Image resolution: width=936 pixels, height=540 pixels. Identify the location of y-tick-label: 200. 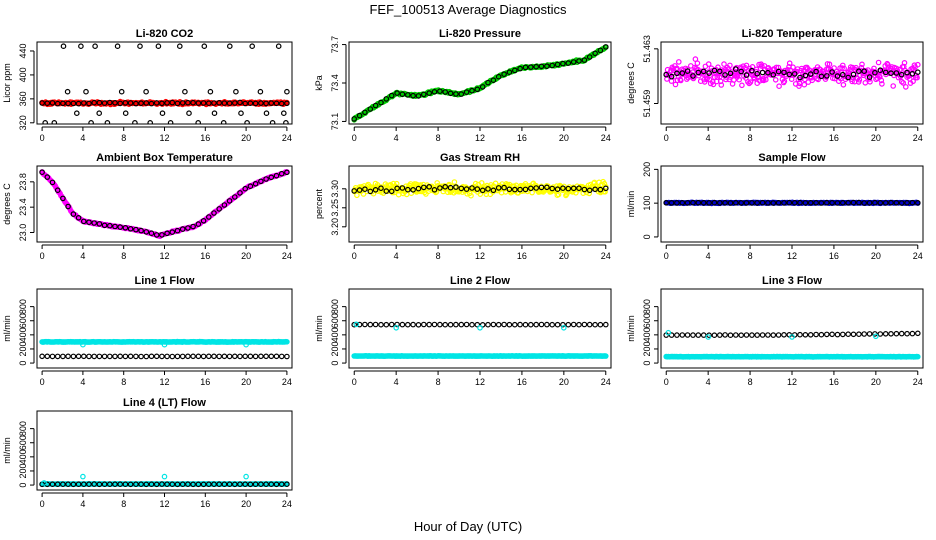
(335, 348).